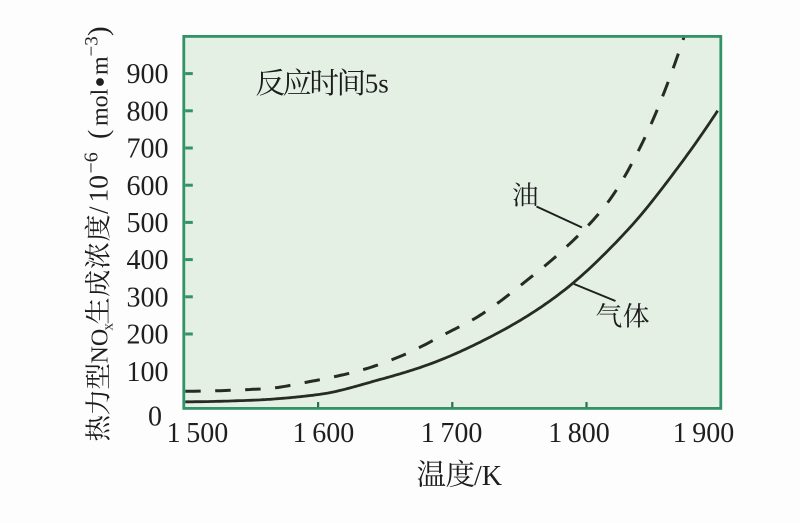 The height and width of the screenshot is (523, 800). What do you see at coordinates (92, 46) in the screenshot?
I see `svg-text: −3` at bounding box center [92, 46].